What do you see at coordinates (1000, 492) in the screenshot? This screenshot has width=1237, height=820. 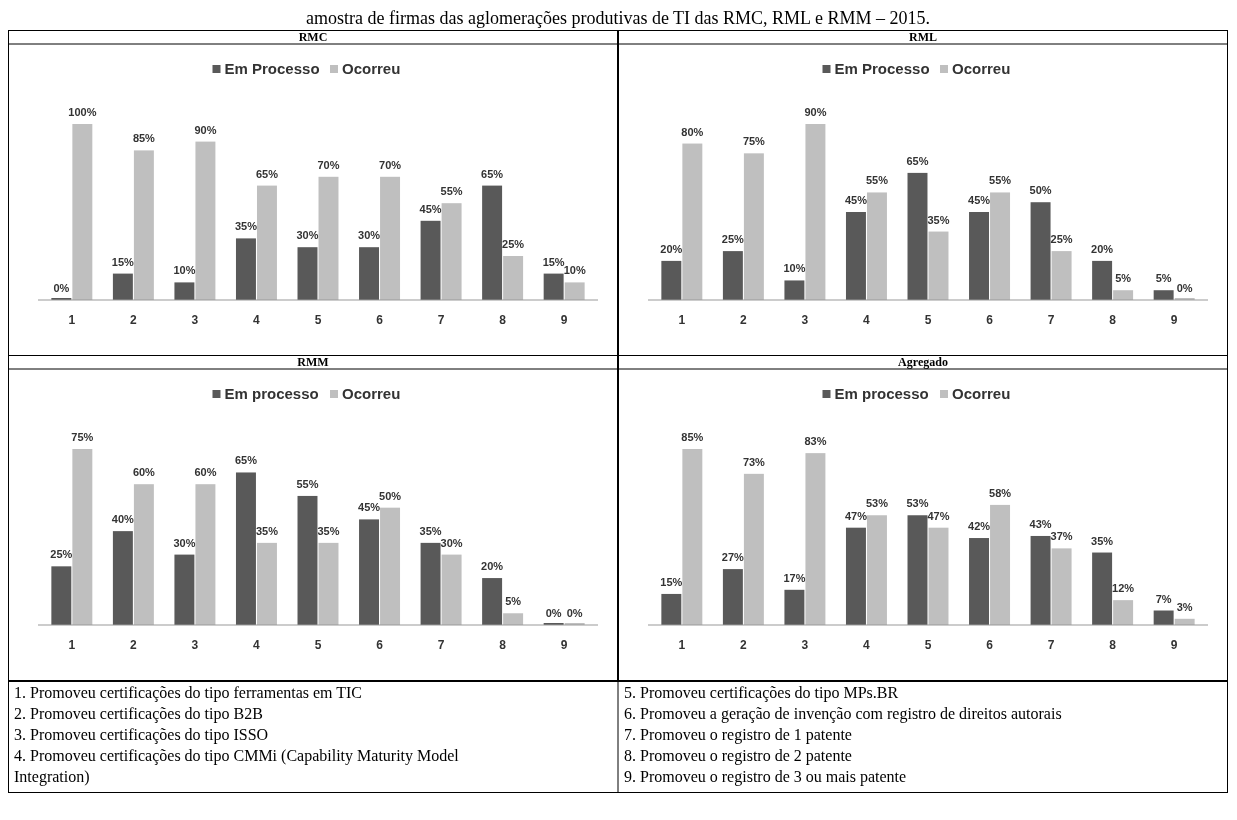 I see `data-label: 58%` at bounding box center [1000, 492].